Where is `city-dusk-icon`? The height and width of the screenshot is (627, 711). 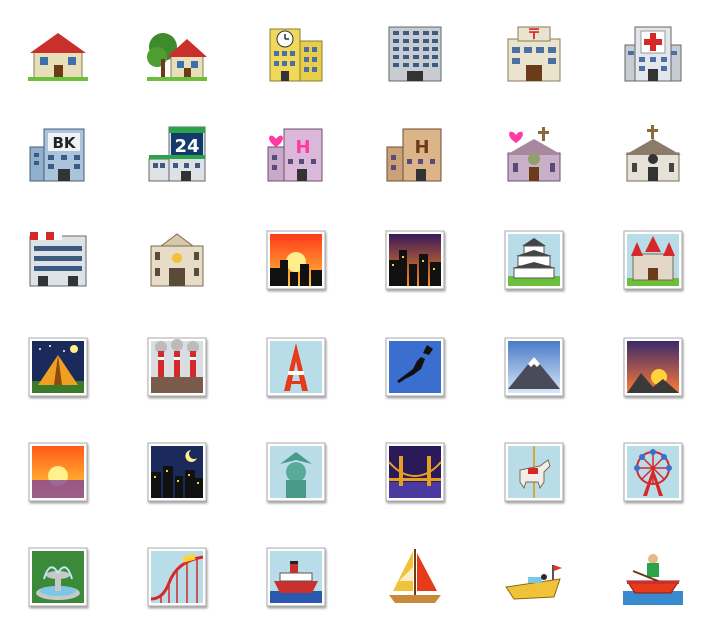
city-dusk-icon is located at coordinates (415, 260).